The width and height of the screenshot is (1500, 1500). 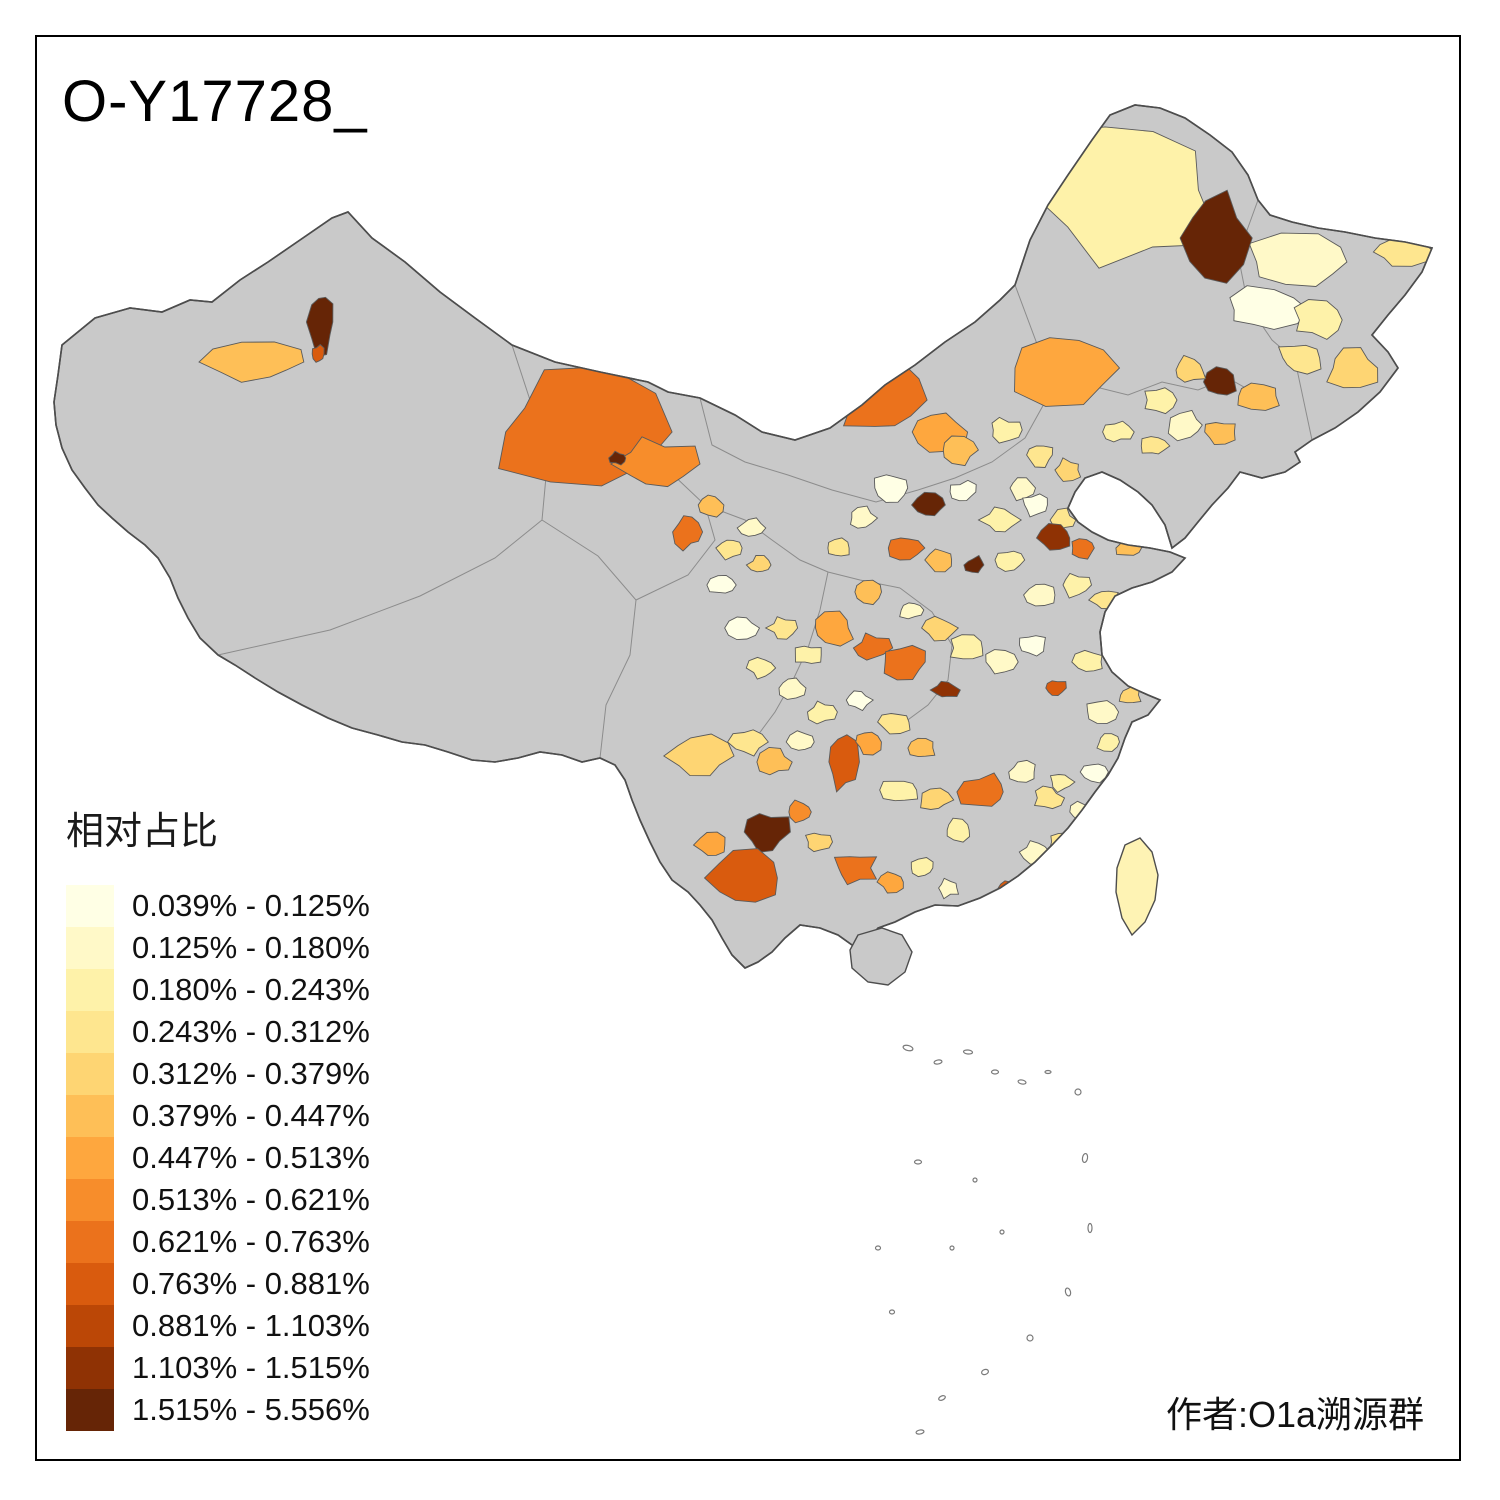 What do you see at coordinates (218, 1284) in the screenshot?
I see `legend-item: 0.763% - 0.881%` at bounding box center [218, 1284].